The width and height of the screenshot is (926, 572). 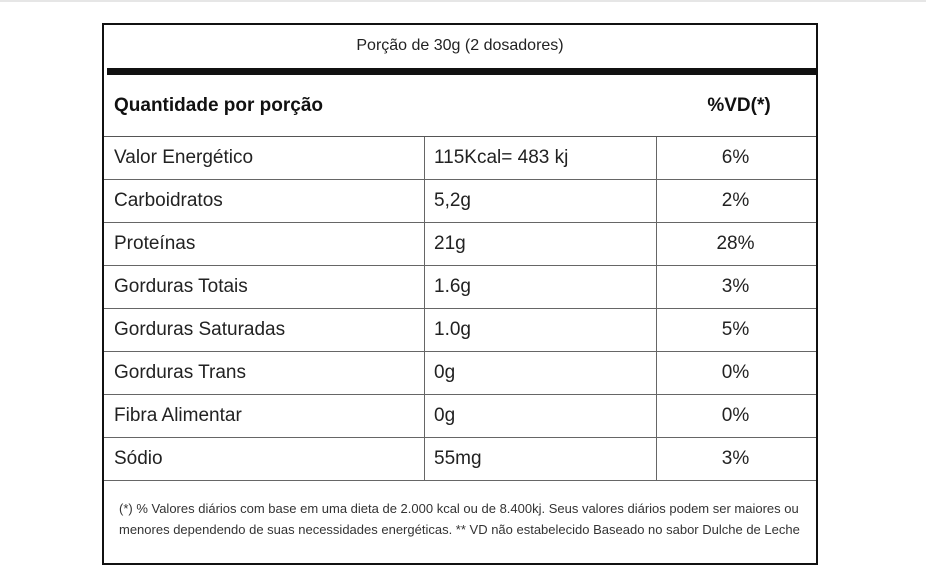 What do you see at coordinates (541, 158) in the screenshot?
I see `nutrient-amount: 115Kcal= 483 kj` at bounding box center [541, 158].